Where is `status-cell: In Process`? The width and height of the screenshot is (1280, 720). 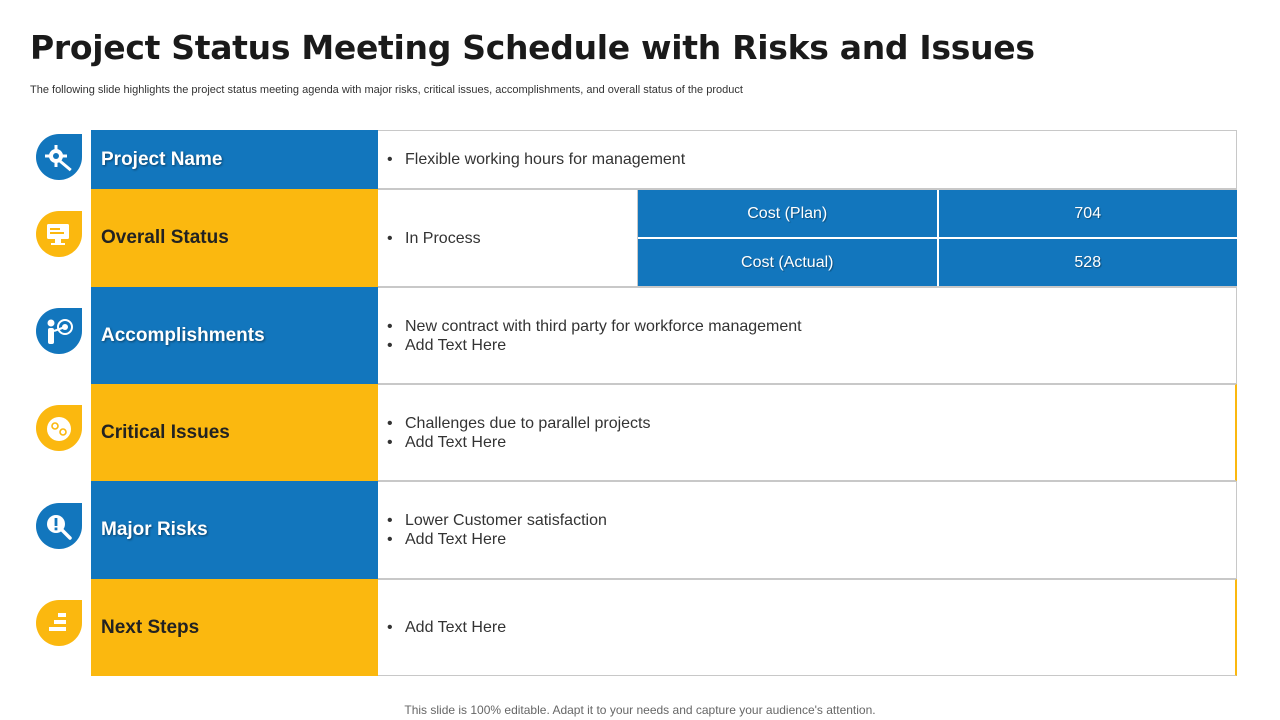
status-cell: In Process is located at coordinates (508, 238).